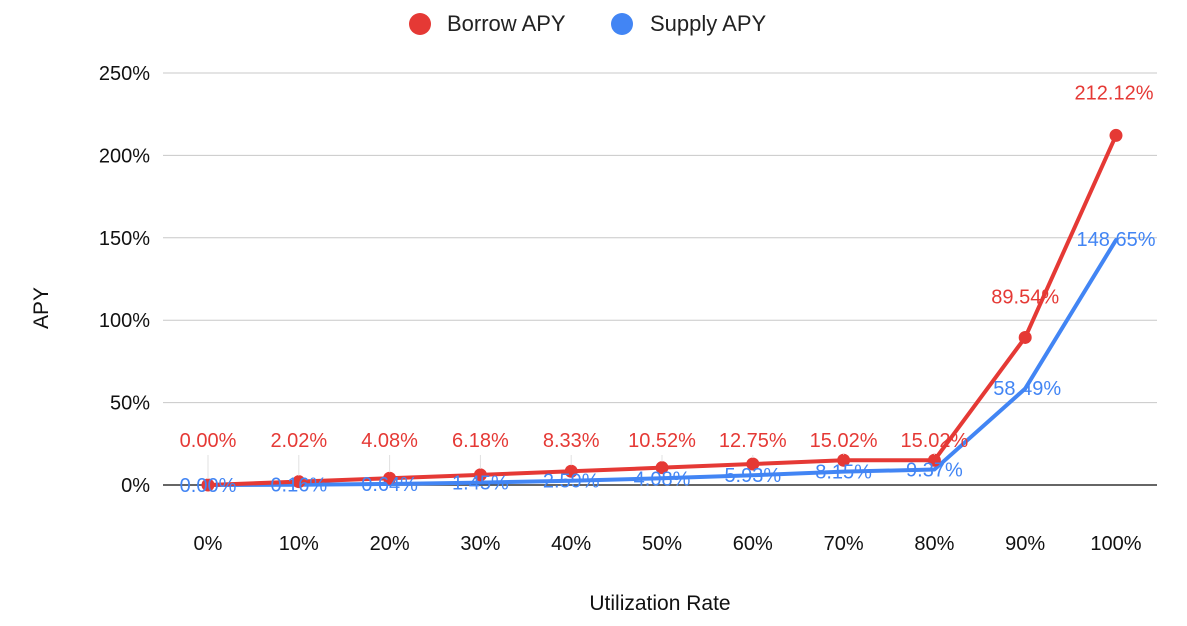  What do you see at coordinates (124, 321) in the screenshot?
I see `y-tick-label: 100%` at bounding box center [124, 321].